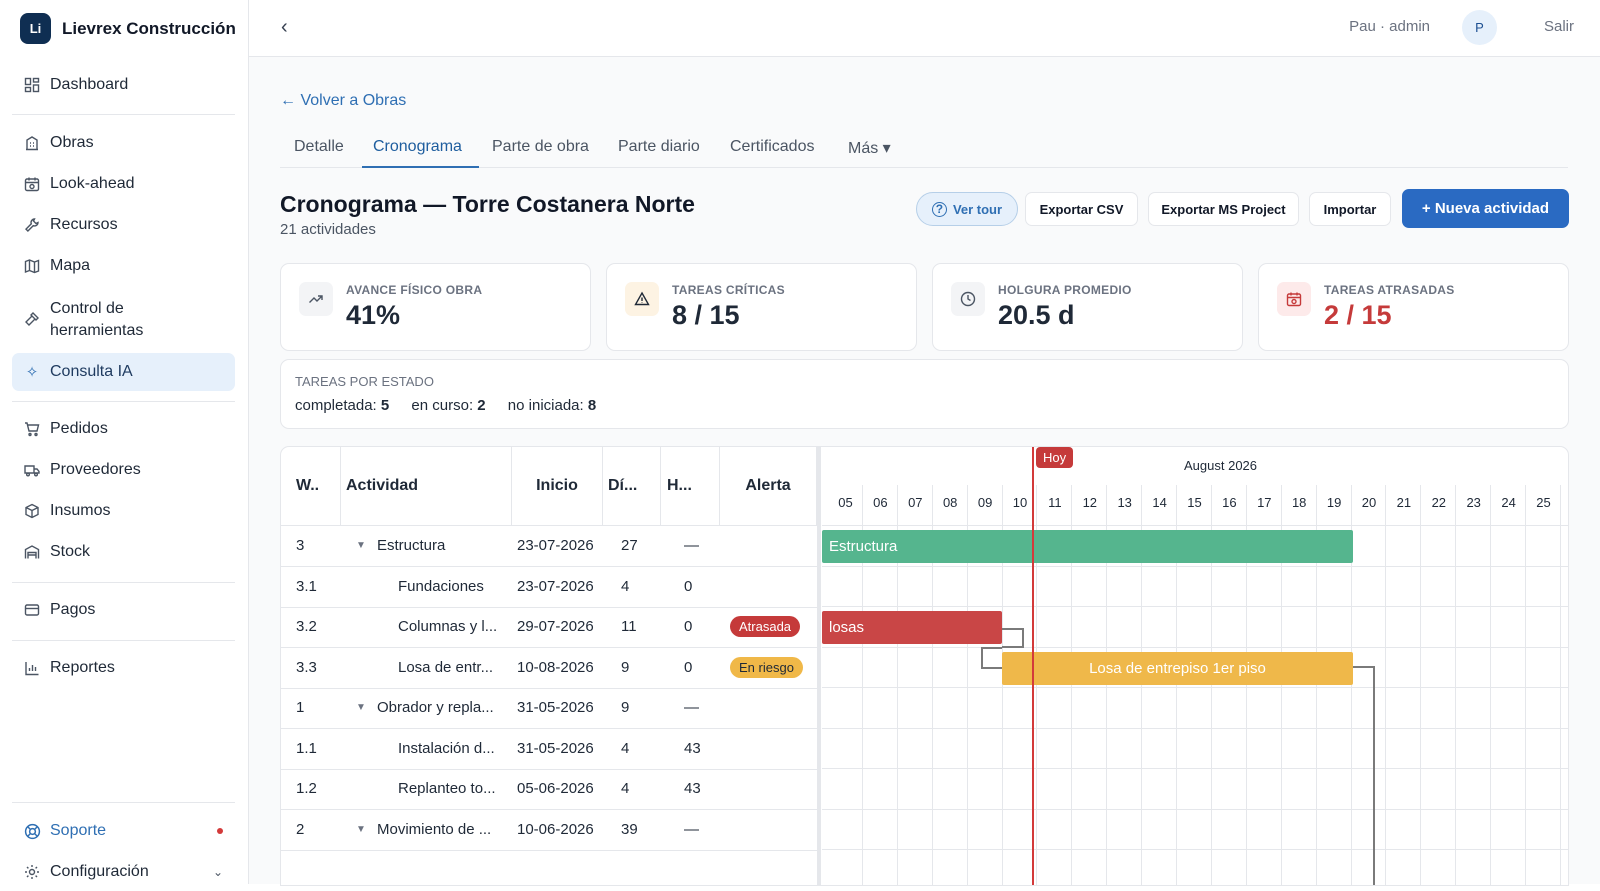 Image resolution: width=1600 pixels, height=891 pixels. I want to click on tab-certificados: Certificados, so click(772, 146).